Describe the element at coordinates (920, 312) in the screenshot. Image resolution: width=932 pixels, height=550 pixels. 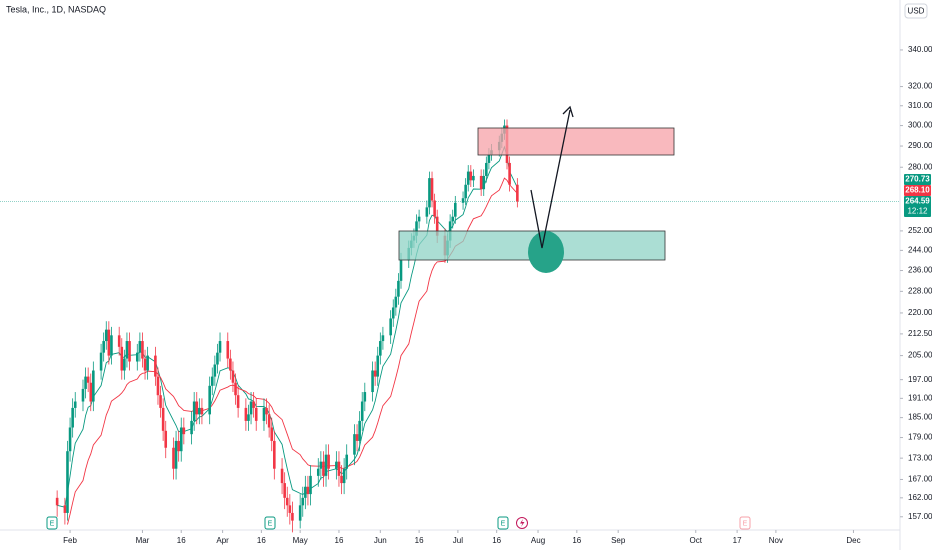
I see `y-tick-label: 220.00` at that location.